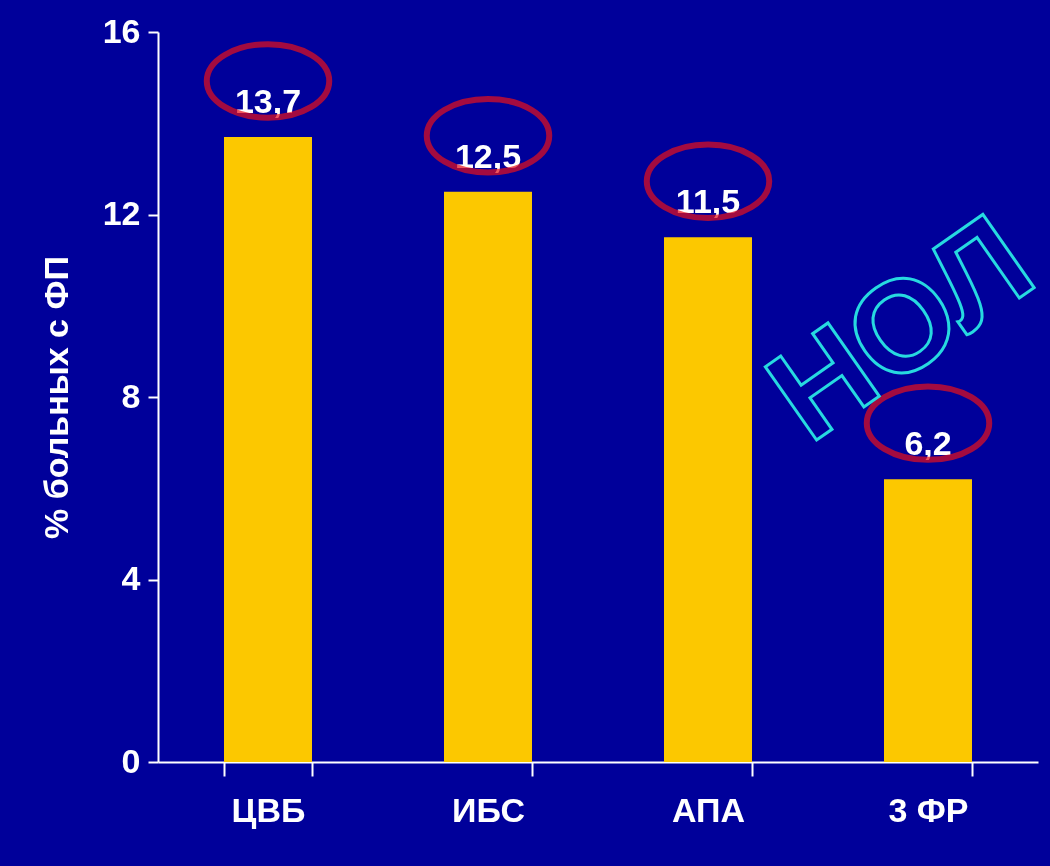 The height and width of the screenshot is (866, 1050). Describe the element at coordinates (268, 100) in the screenshot. I see `data-label: 13,7` at that location.